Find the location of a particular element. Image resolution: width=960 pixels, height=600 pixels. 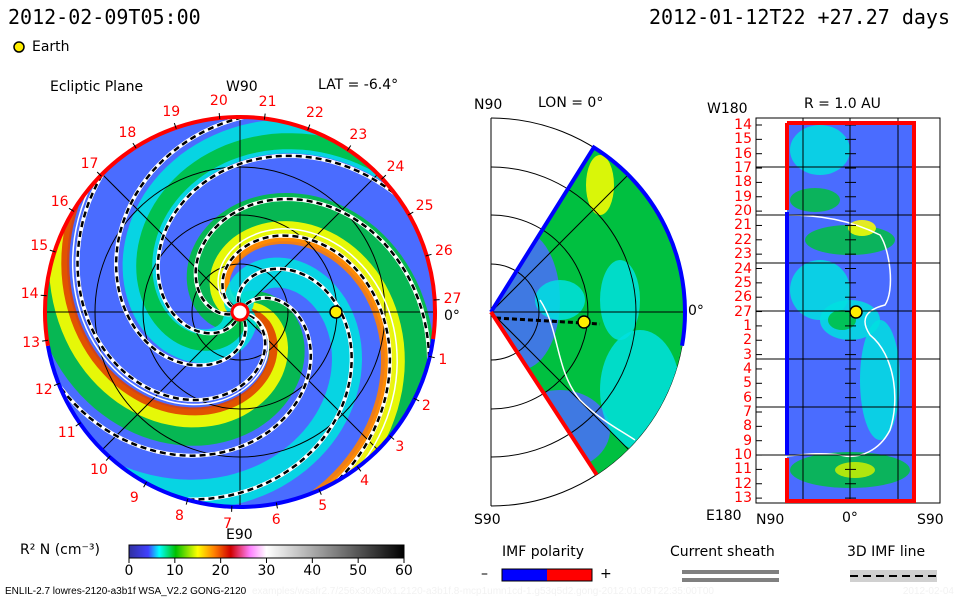

day-label: 2 is located at coordinates (426, 406).